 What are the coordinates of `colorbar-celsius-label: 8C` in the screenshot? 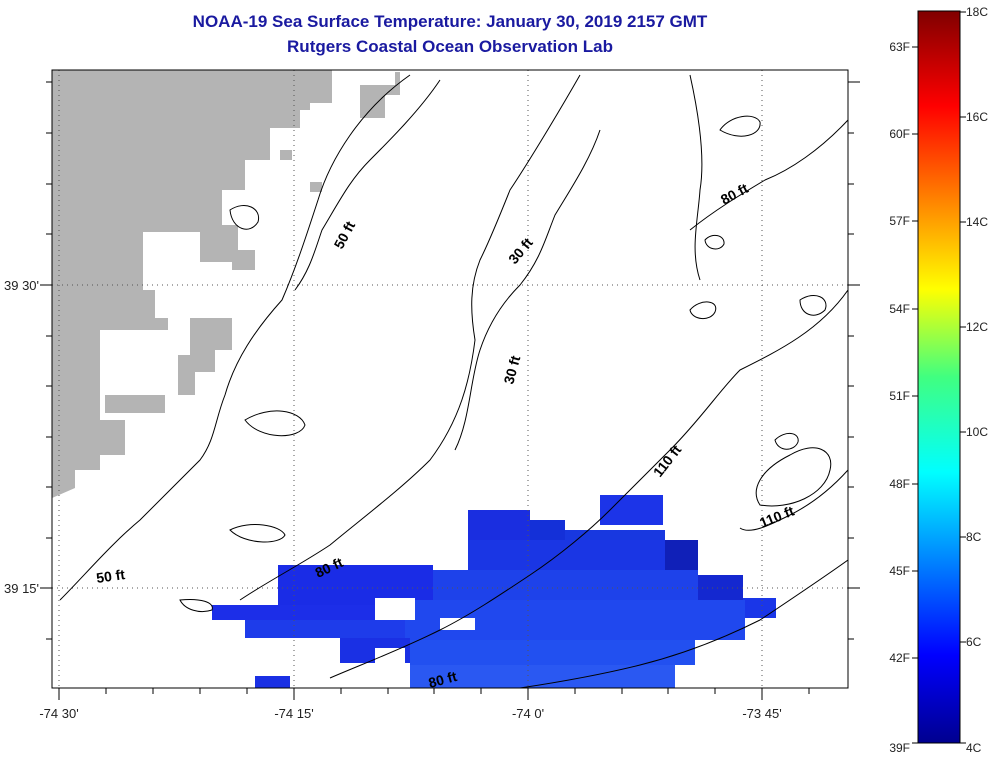 It's located at (974, 537).